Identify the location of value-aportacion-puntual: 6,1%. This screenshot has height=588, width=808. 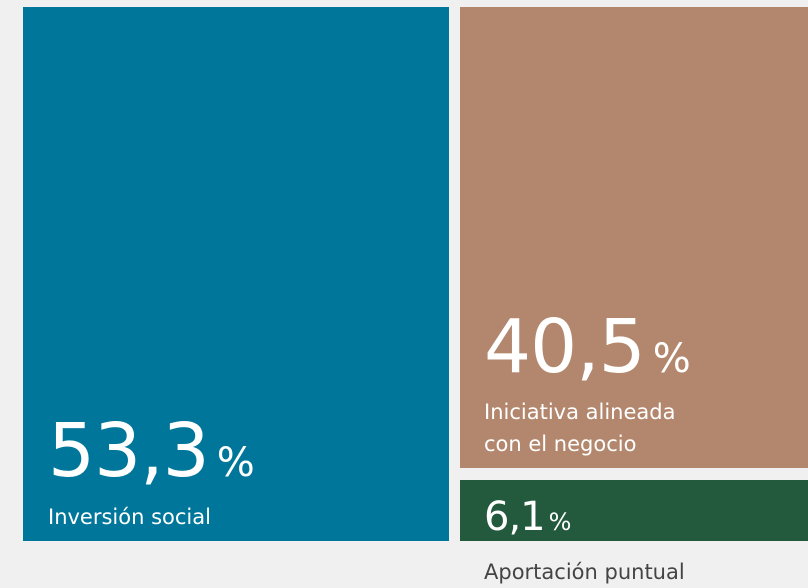
(527, 517).